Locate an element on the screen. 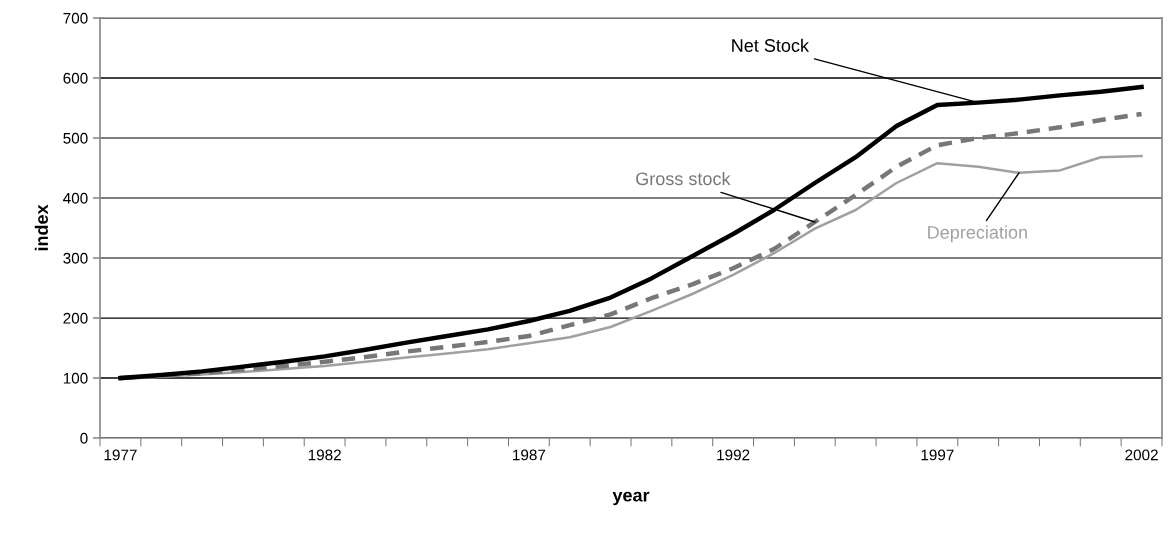 The height and width of the screenshot is (533, 1172). x-axis-title: year is located at coordinates (631, 498).